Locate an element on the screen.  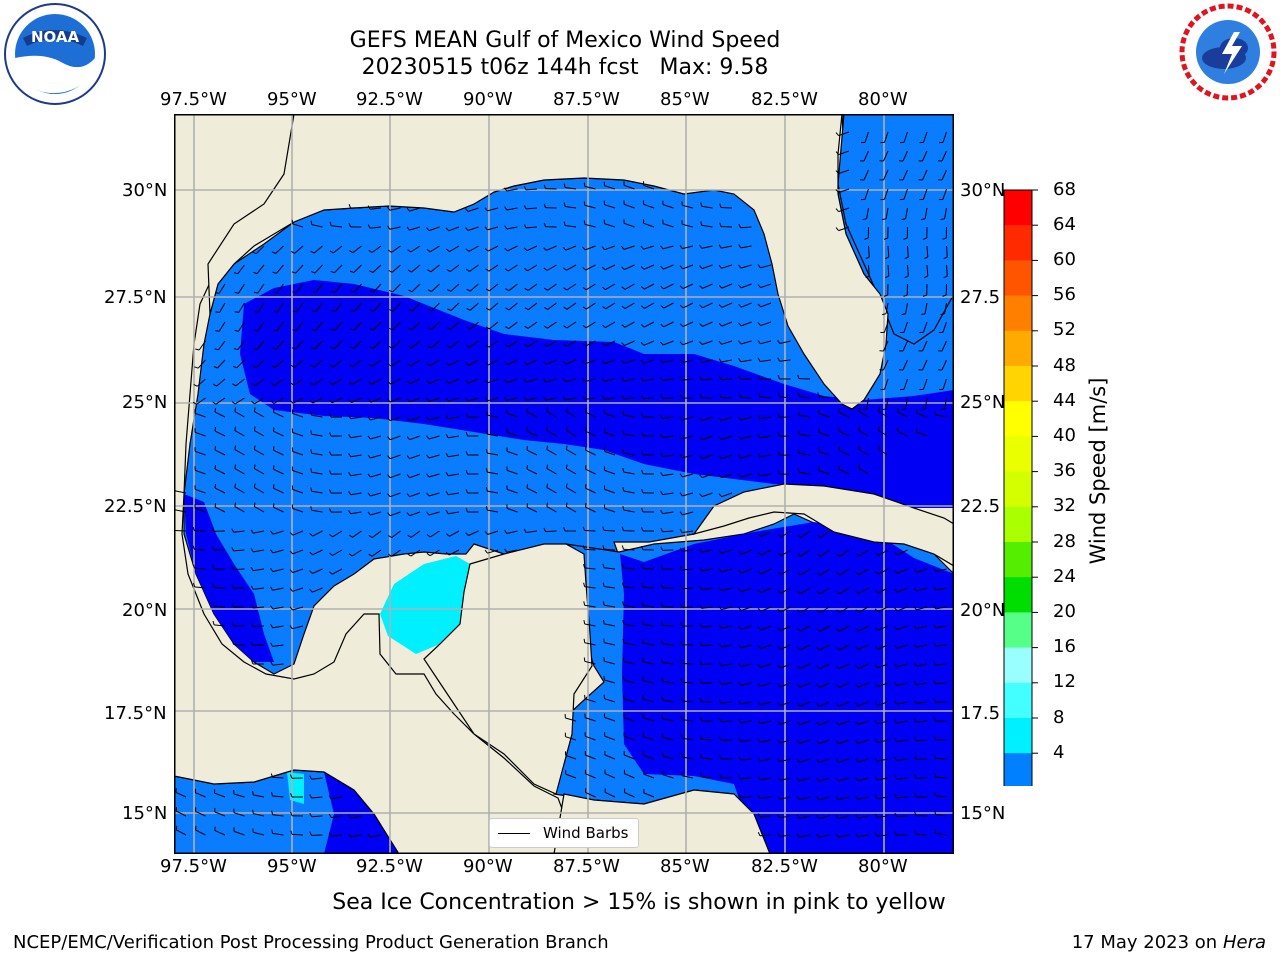
colorbar-label: 60 is located at coordinates (1064, 259).